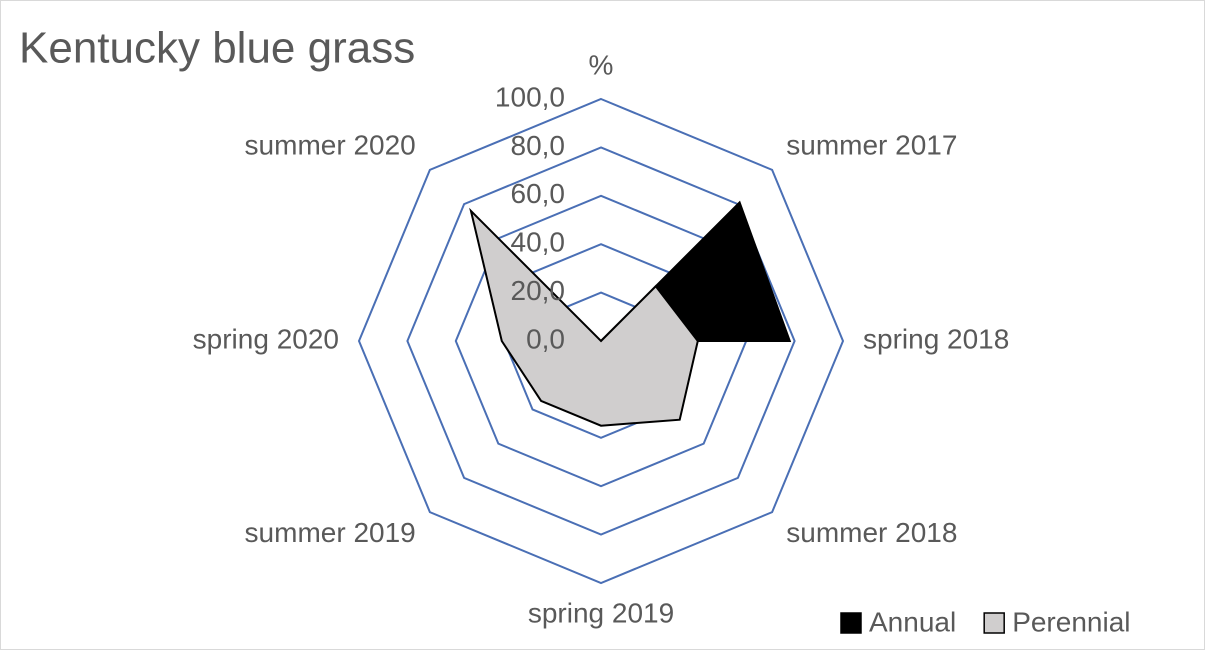 The height and width of the screenshot is (650, 1205). What do you see at coordinates (538, 145) in the screenshot?
I see `r-tick-label: 80,0` at bounding box center [538, 145].